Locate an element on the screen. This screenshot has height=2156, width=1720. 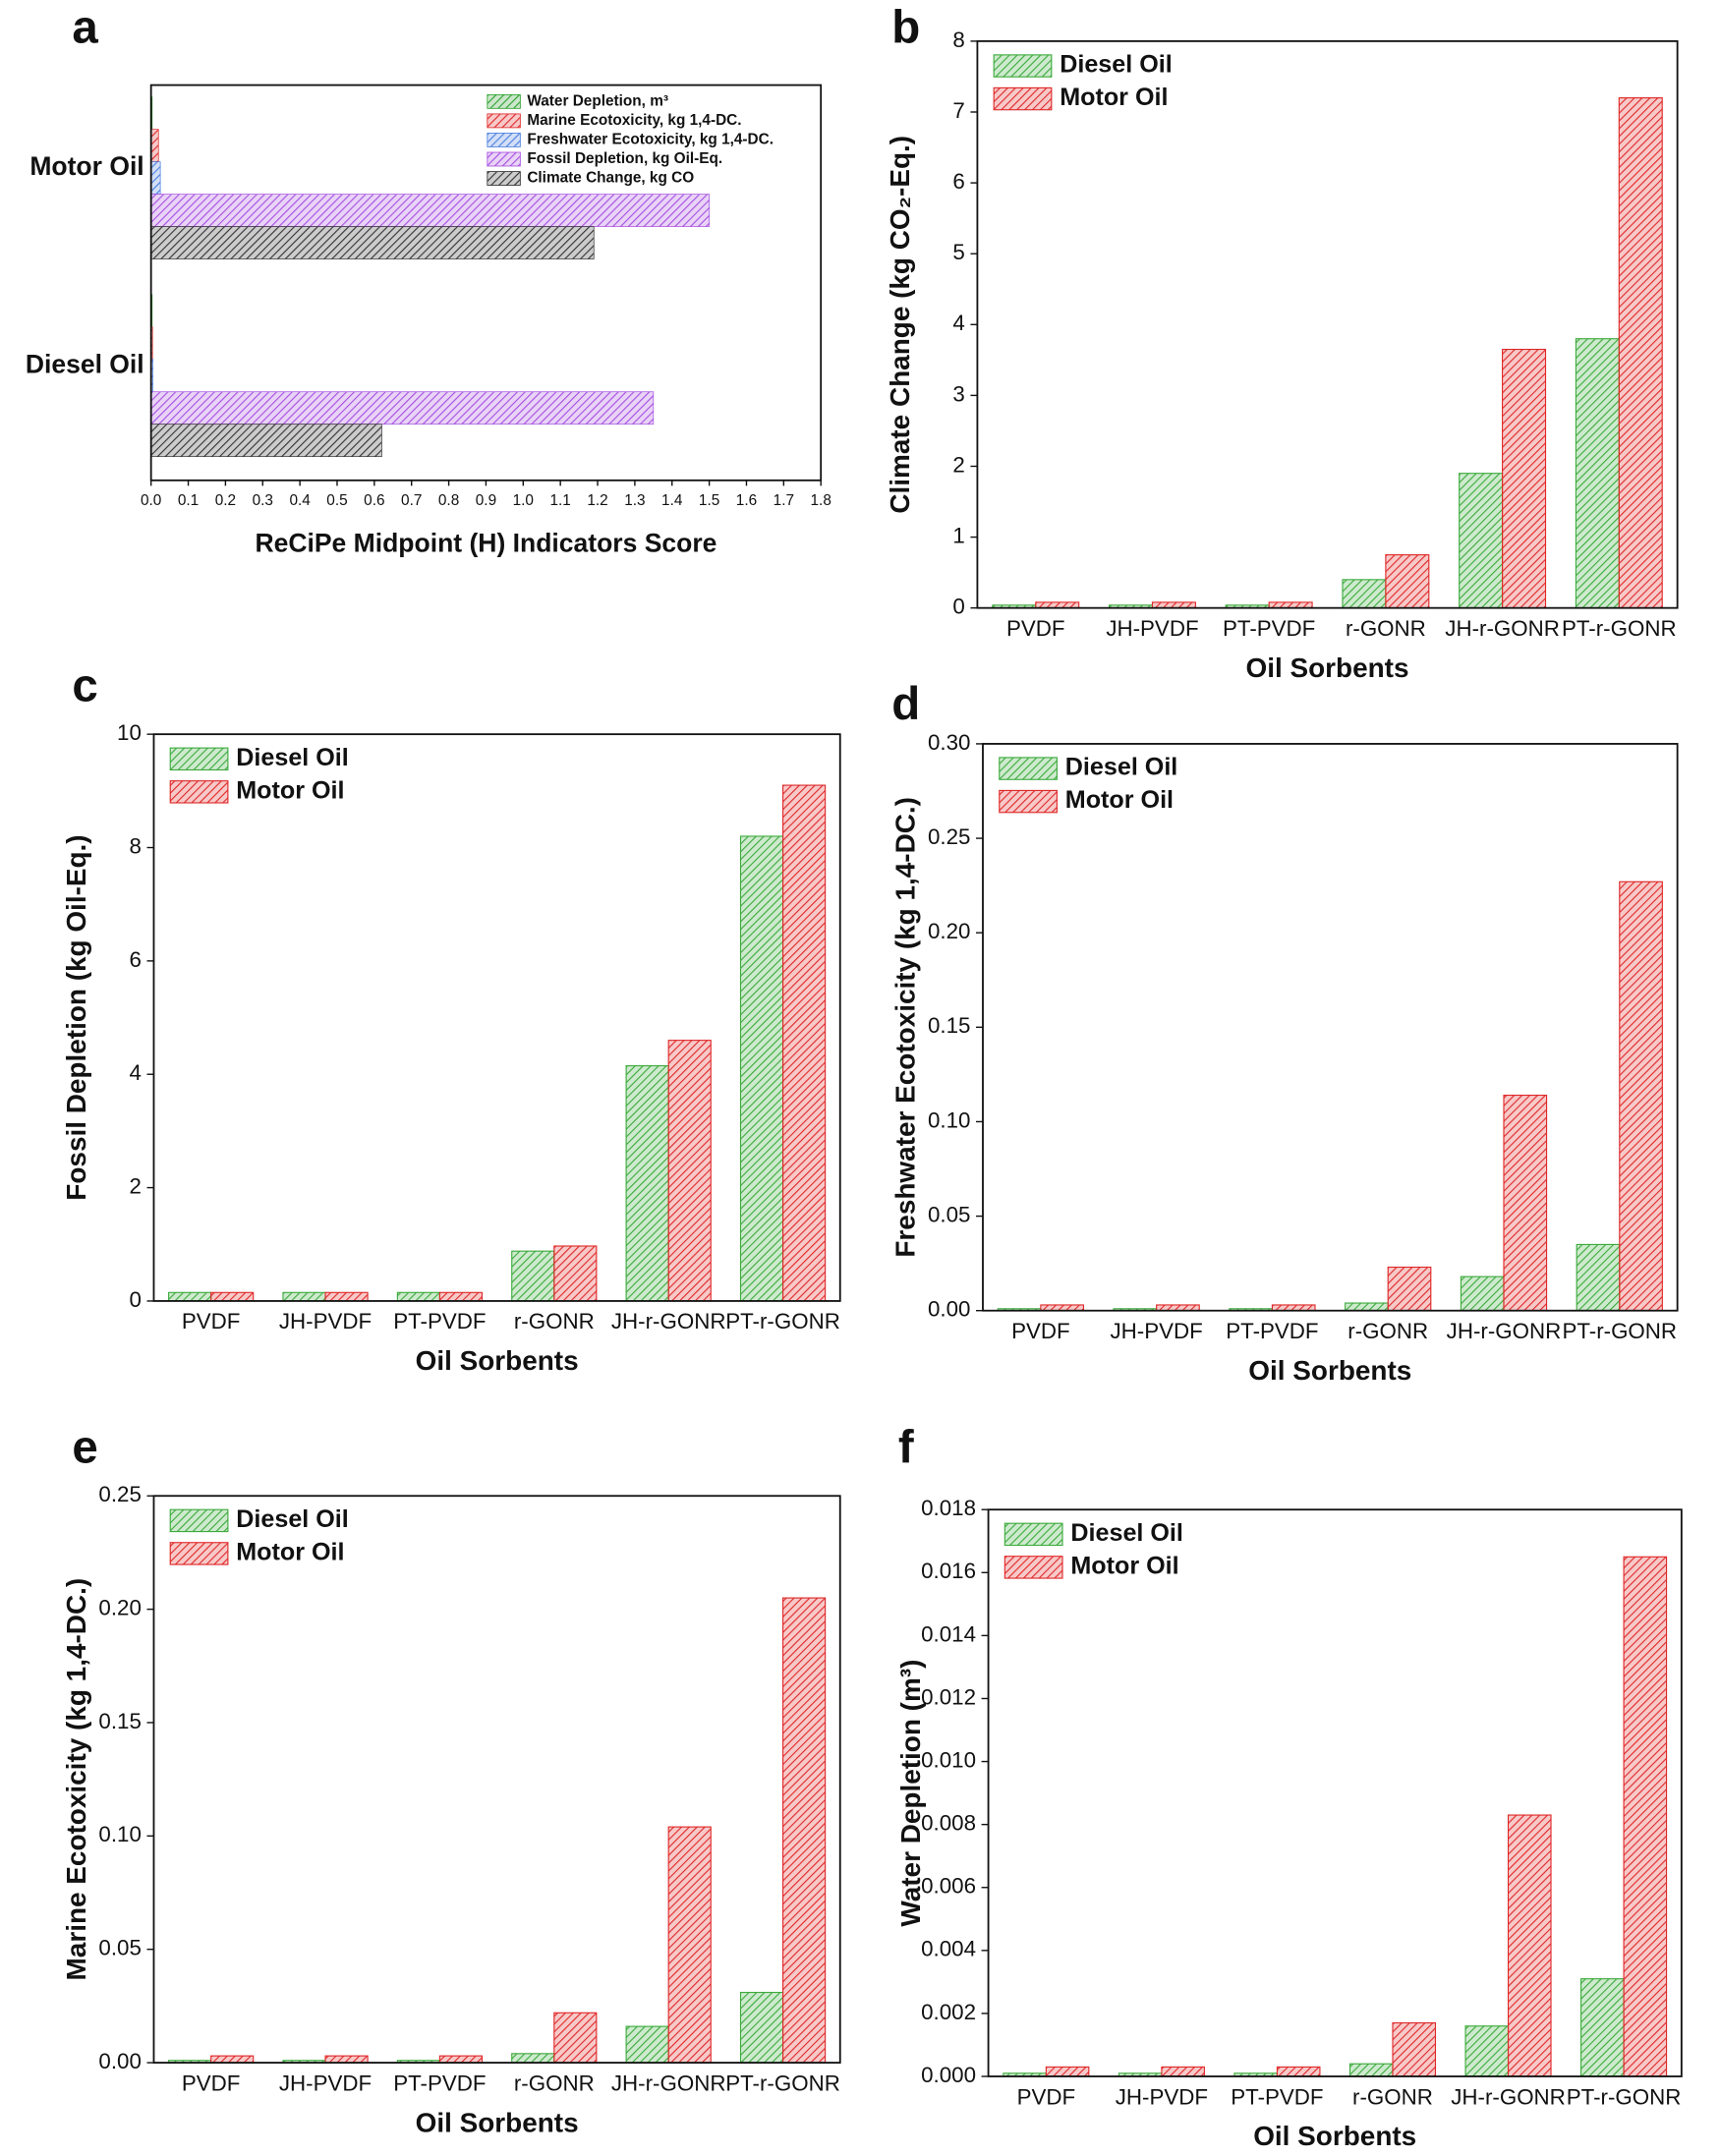
x-tick-label: 0.5 is located at coordinates (336, 501).